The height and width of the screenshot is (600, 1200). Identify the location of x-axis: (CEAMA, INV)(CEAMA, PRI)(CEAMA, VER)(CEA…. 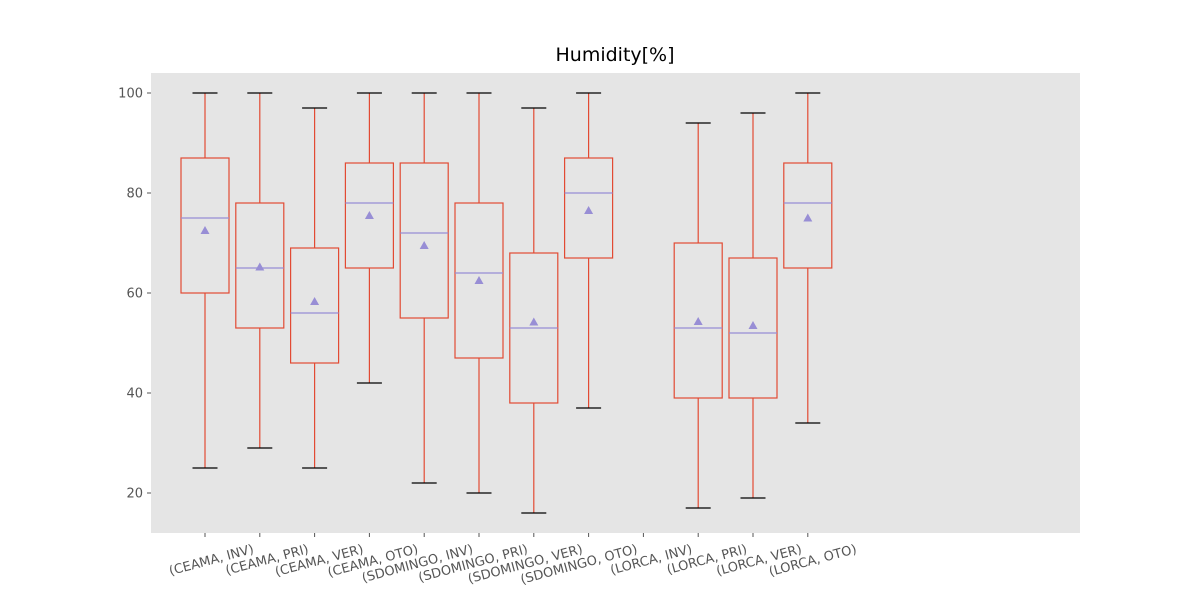
(513, 560).